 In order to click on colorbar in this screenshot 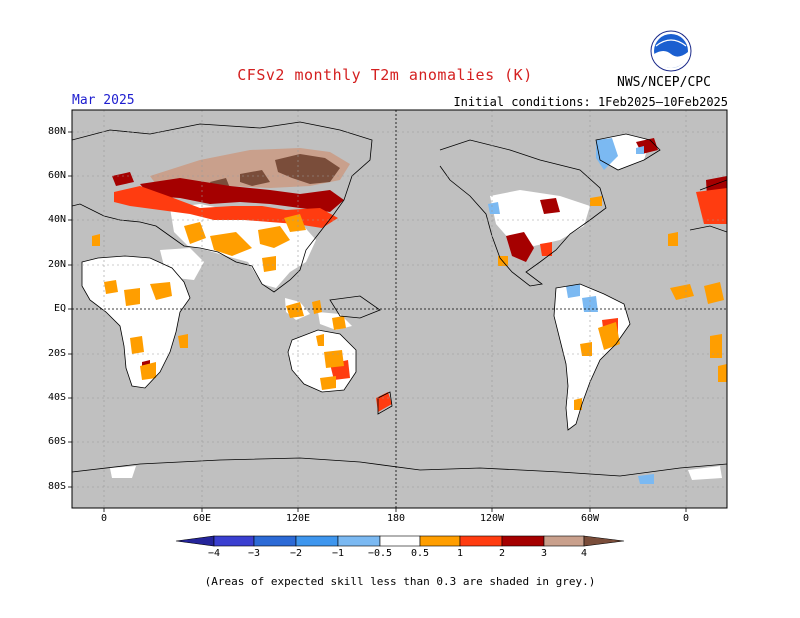, I will do `click(400, 541)`.